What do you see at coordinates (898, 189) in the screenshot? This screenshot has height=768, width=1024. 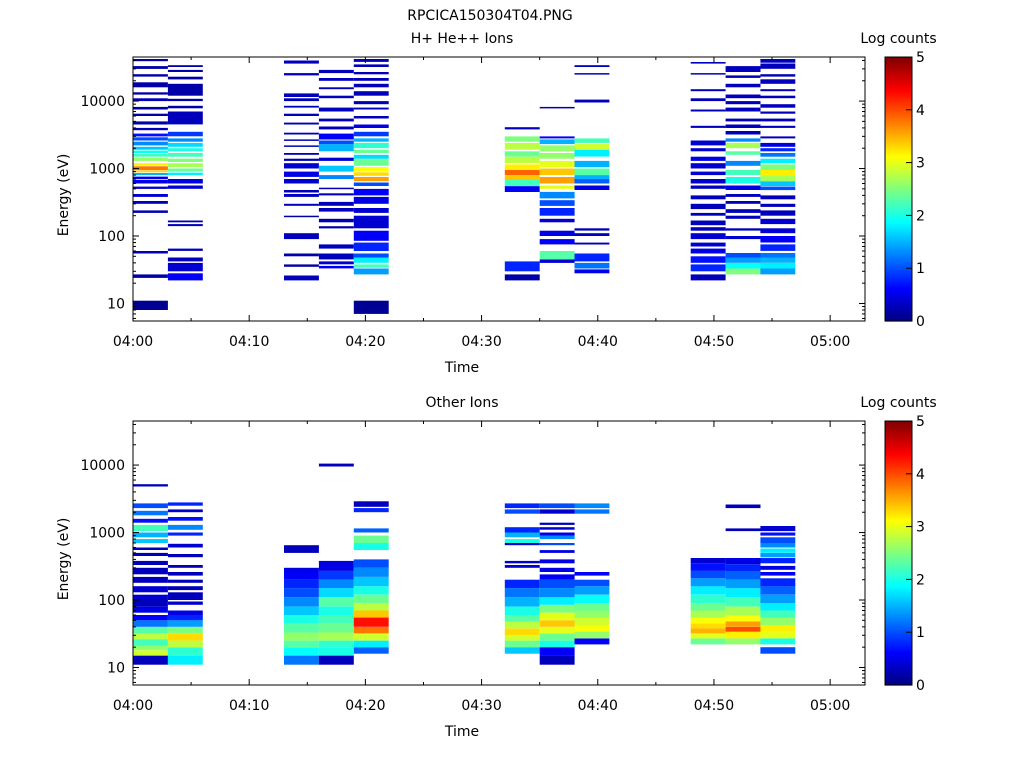 I see `colorbar-frame` at bounding box center [898, 189].